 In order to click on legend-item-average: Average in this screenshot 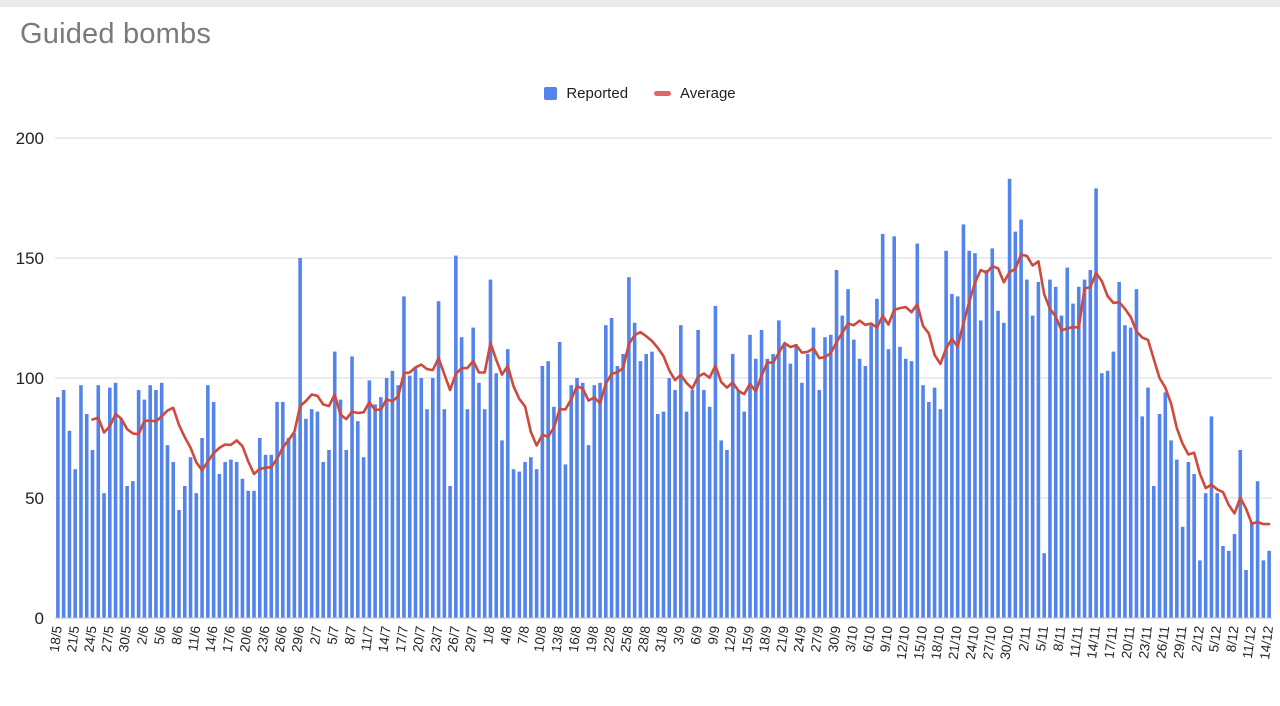, I will do `click(695, 93)`.